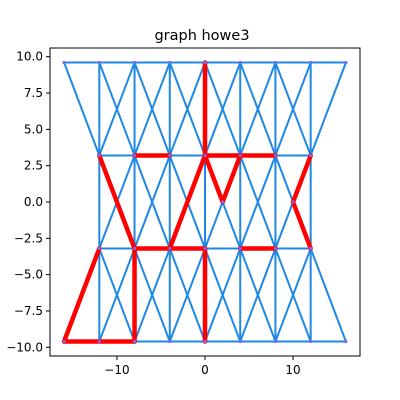 The image size is (400, 400). I want to click on y-tick-label: −7.5, so click(28, 311).